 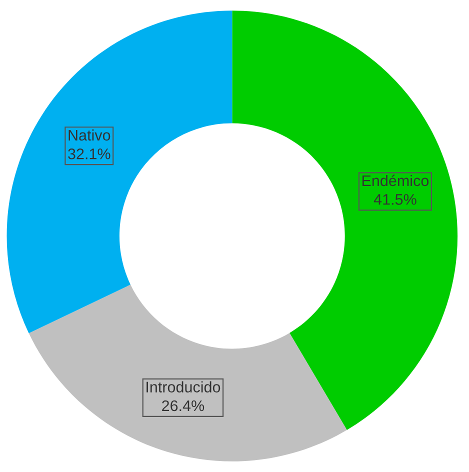 What do you see at coordinates (395, 180) in the screenshot?
I see `slice-label: Endémico` at bounding box center [395, 180].